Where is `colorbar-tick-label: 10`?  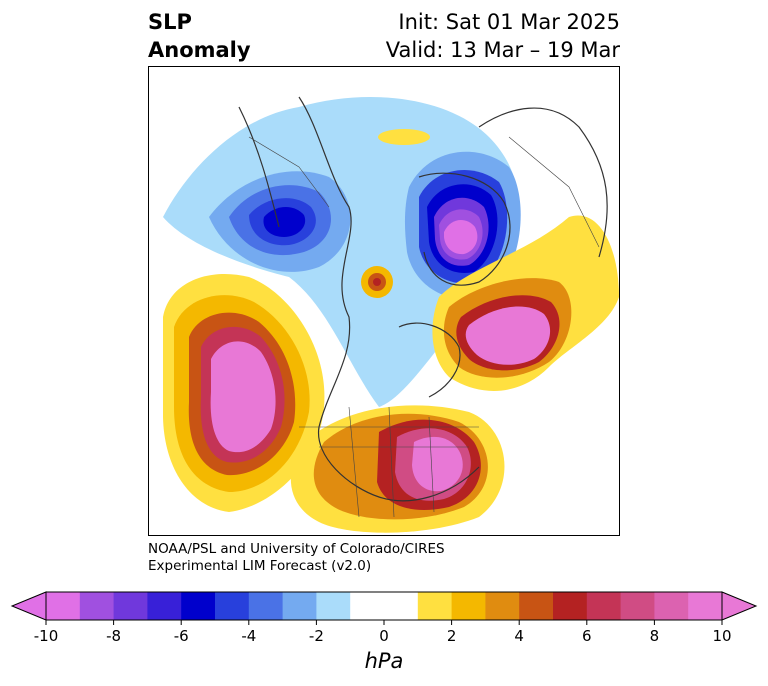
colorbar-tick-label: 10 is located at coordinates (721, 636).